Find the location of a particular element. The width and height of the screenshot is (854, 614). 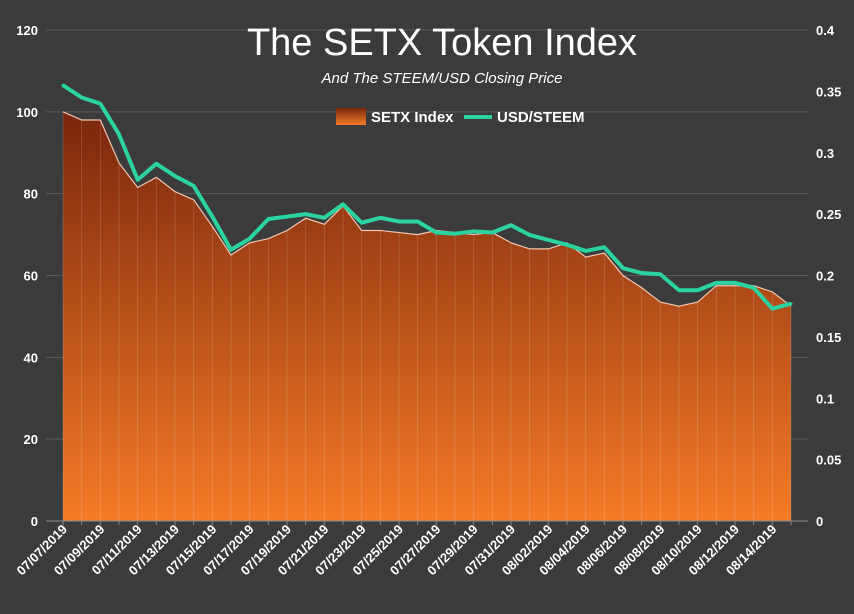

y-axis-right-tick-label: 0 is located at coordinates (819, 521).